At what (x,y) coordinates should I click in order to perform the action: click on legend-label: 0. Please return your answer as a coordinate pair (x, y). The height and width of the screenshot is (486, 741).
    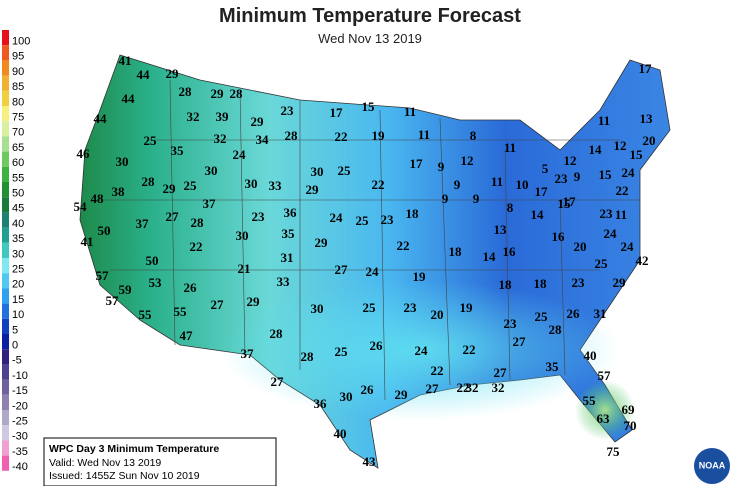
    Looking at the image, I should click on (15, 346).